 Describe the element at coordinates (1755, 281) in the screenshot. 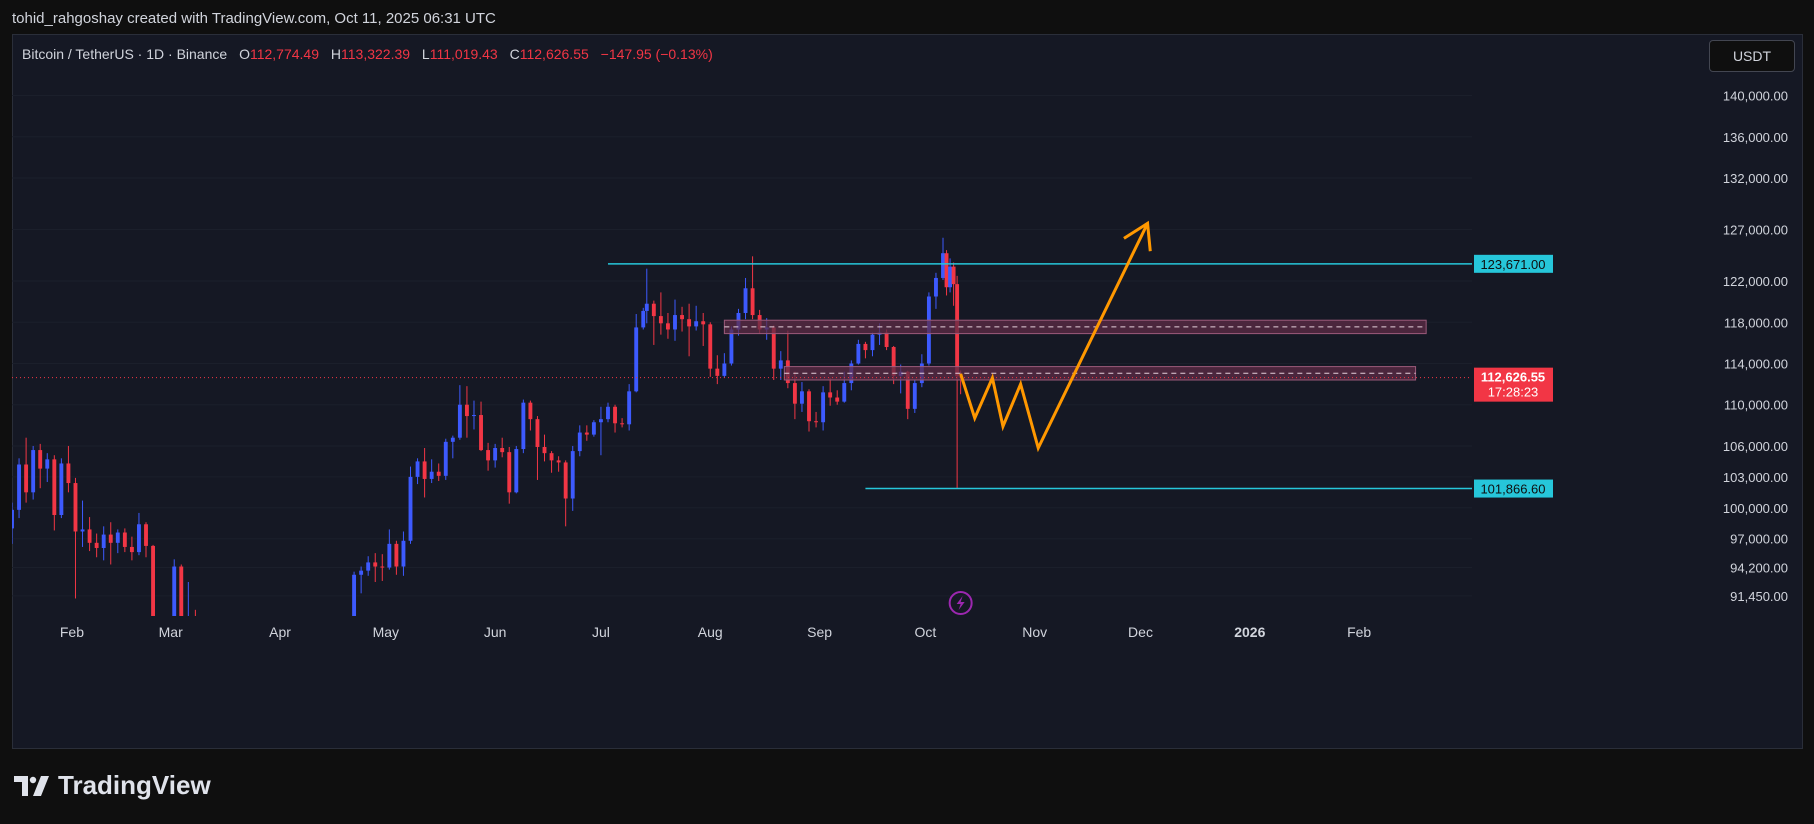

I see `y-tick-label: 122,000.00` at that location.